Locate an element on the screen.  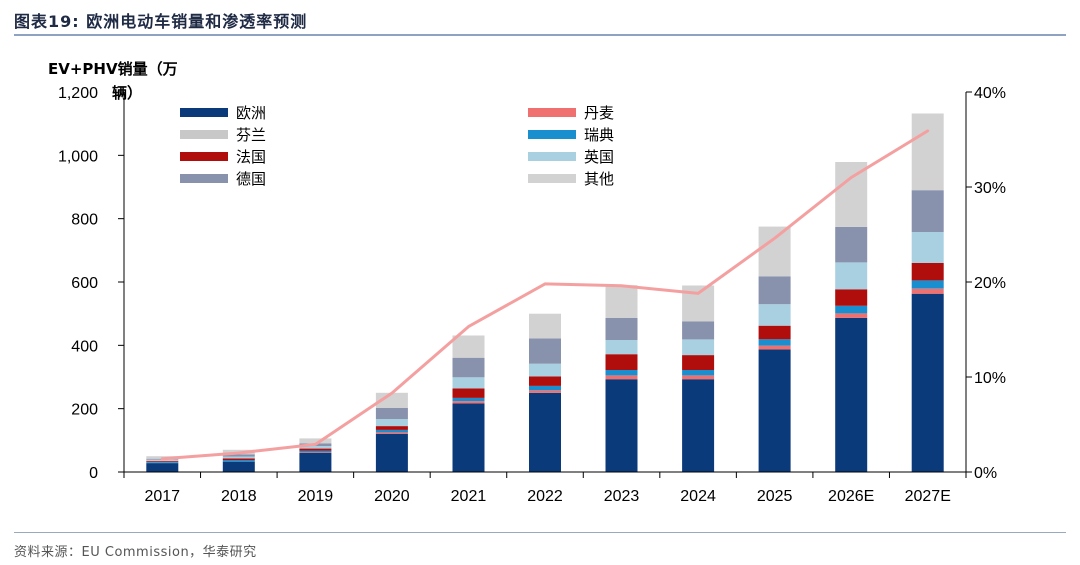
x-tick-label: 2018 is located at coordinates (239, 496).